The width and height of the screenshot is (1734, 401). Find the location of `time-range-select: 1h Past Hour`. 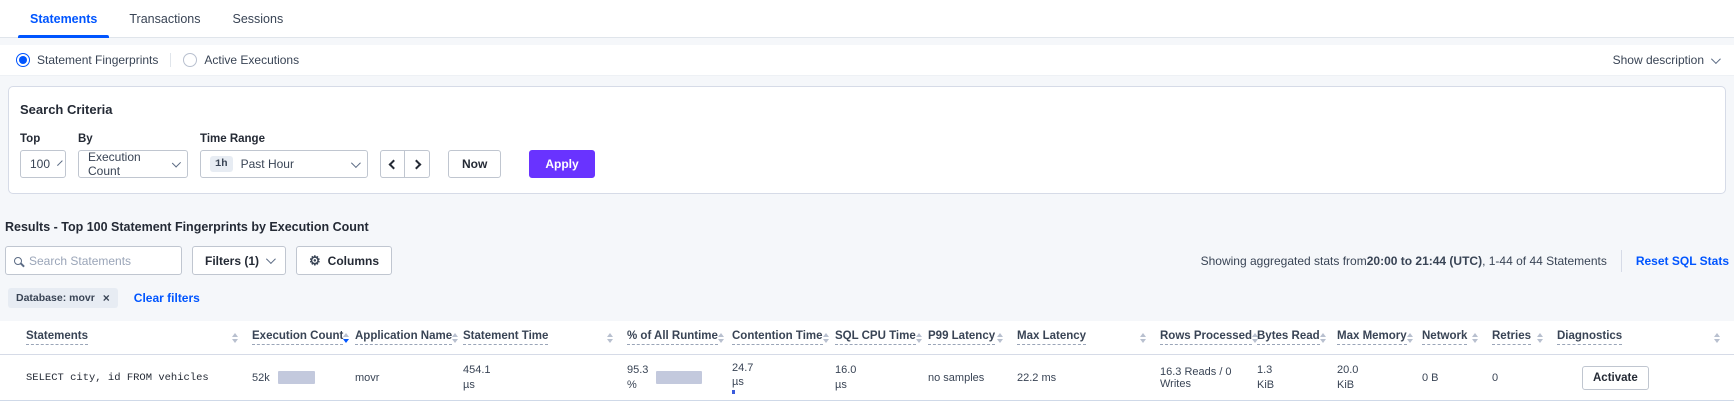

time-range-select: 1h Past Hour is located at coordinates (284, 164).